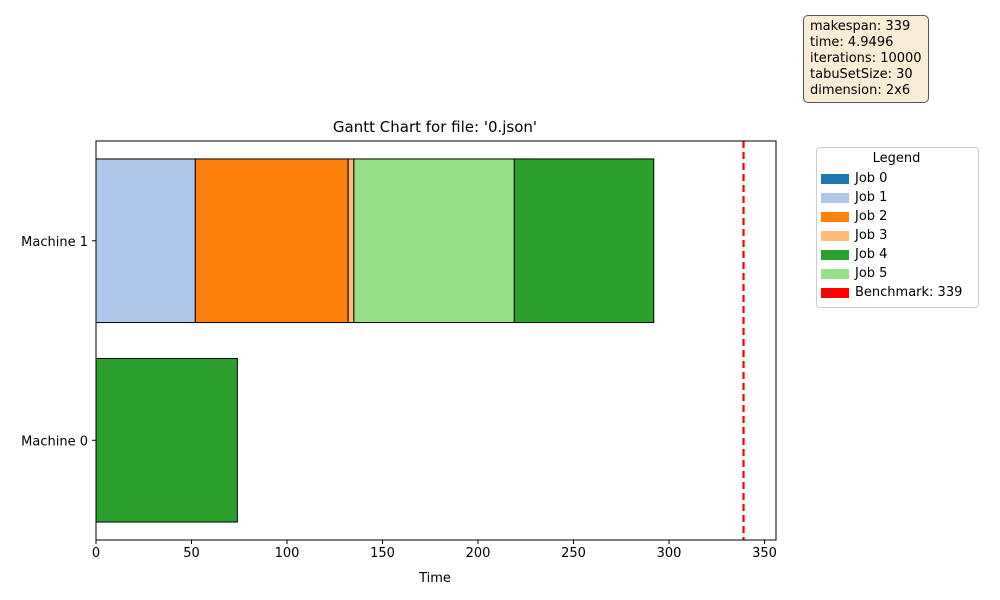  Describe the element at coordinates (896, 254) in the screenshot. I see `legend-item: Job 4` at that location.